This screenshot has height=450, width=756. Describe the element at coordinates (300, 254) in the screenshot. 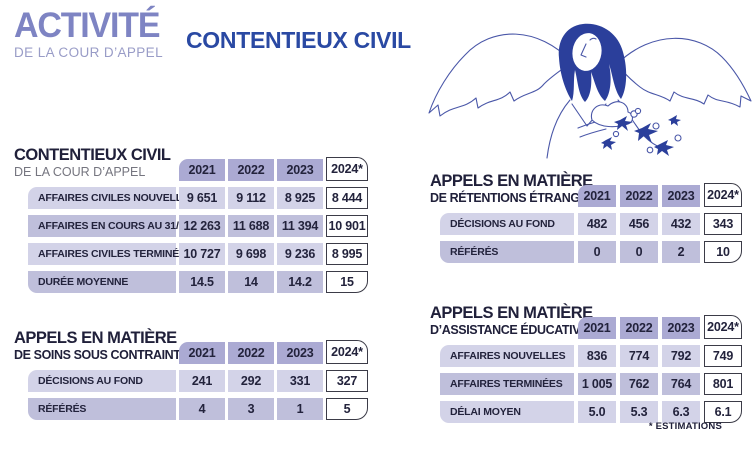

I see `cell-2023: 9 236` at that location.